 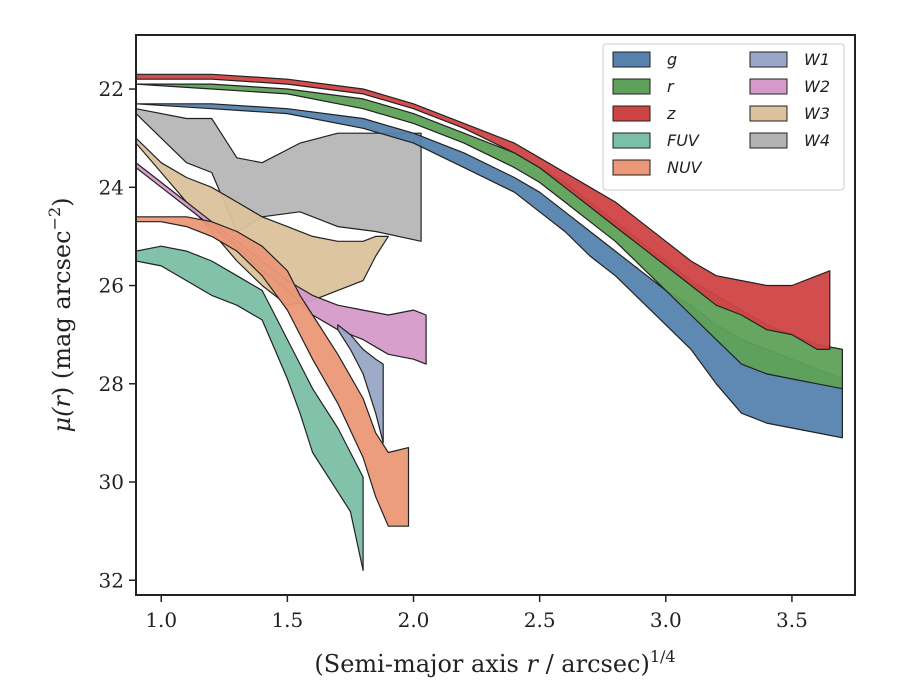 I want to click on x-tick-label: 2.0, so click(x=414, y=620).